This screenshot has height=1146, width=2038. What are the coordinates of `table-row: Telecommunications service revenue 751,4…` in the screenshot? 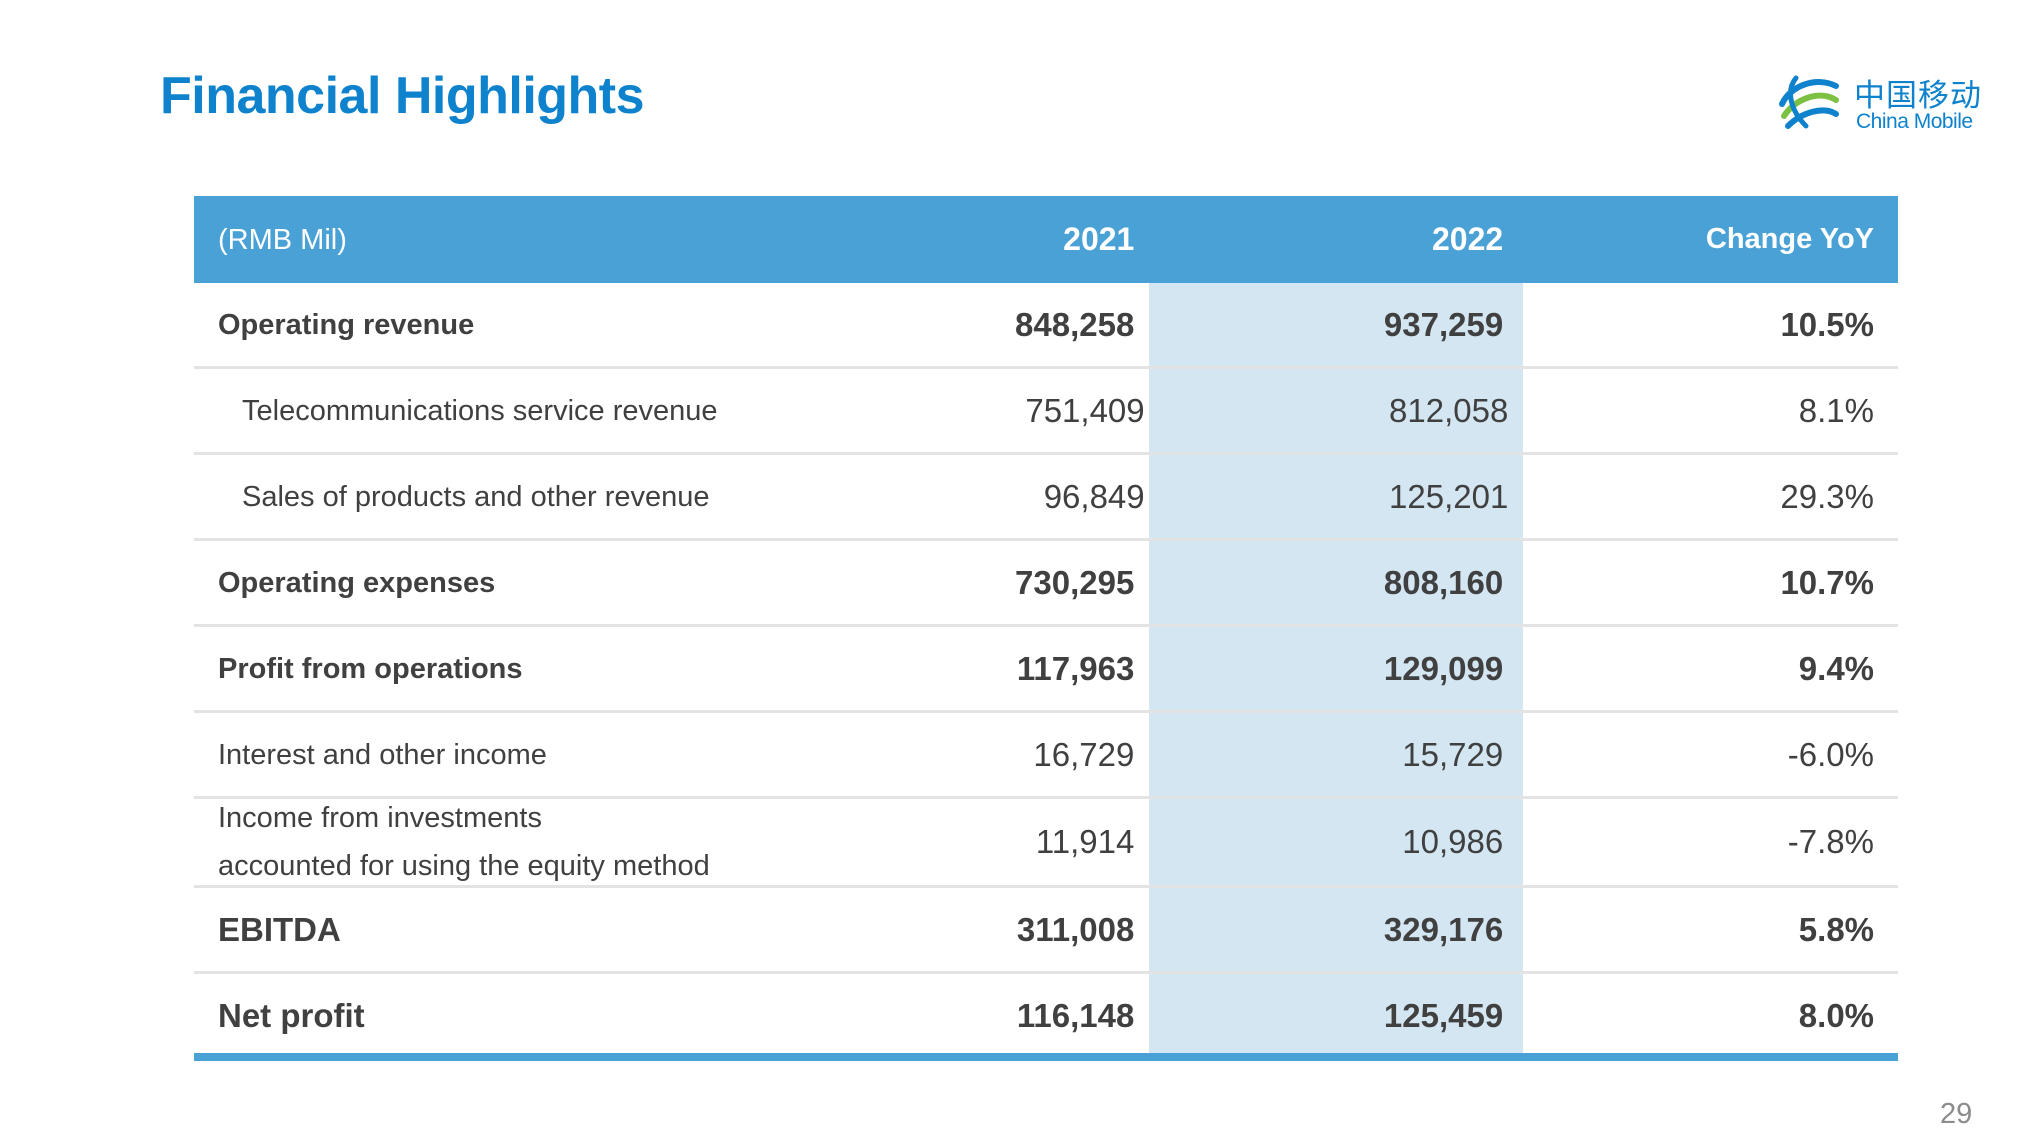 It's located at (1046, 412).